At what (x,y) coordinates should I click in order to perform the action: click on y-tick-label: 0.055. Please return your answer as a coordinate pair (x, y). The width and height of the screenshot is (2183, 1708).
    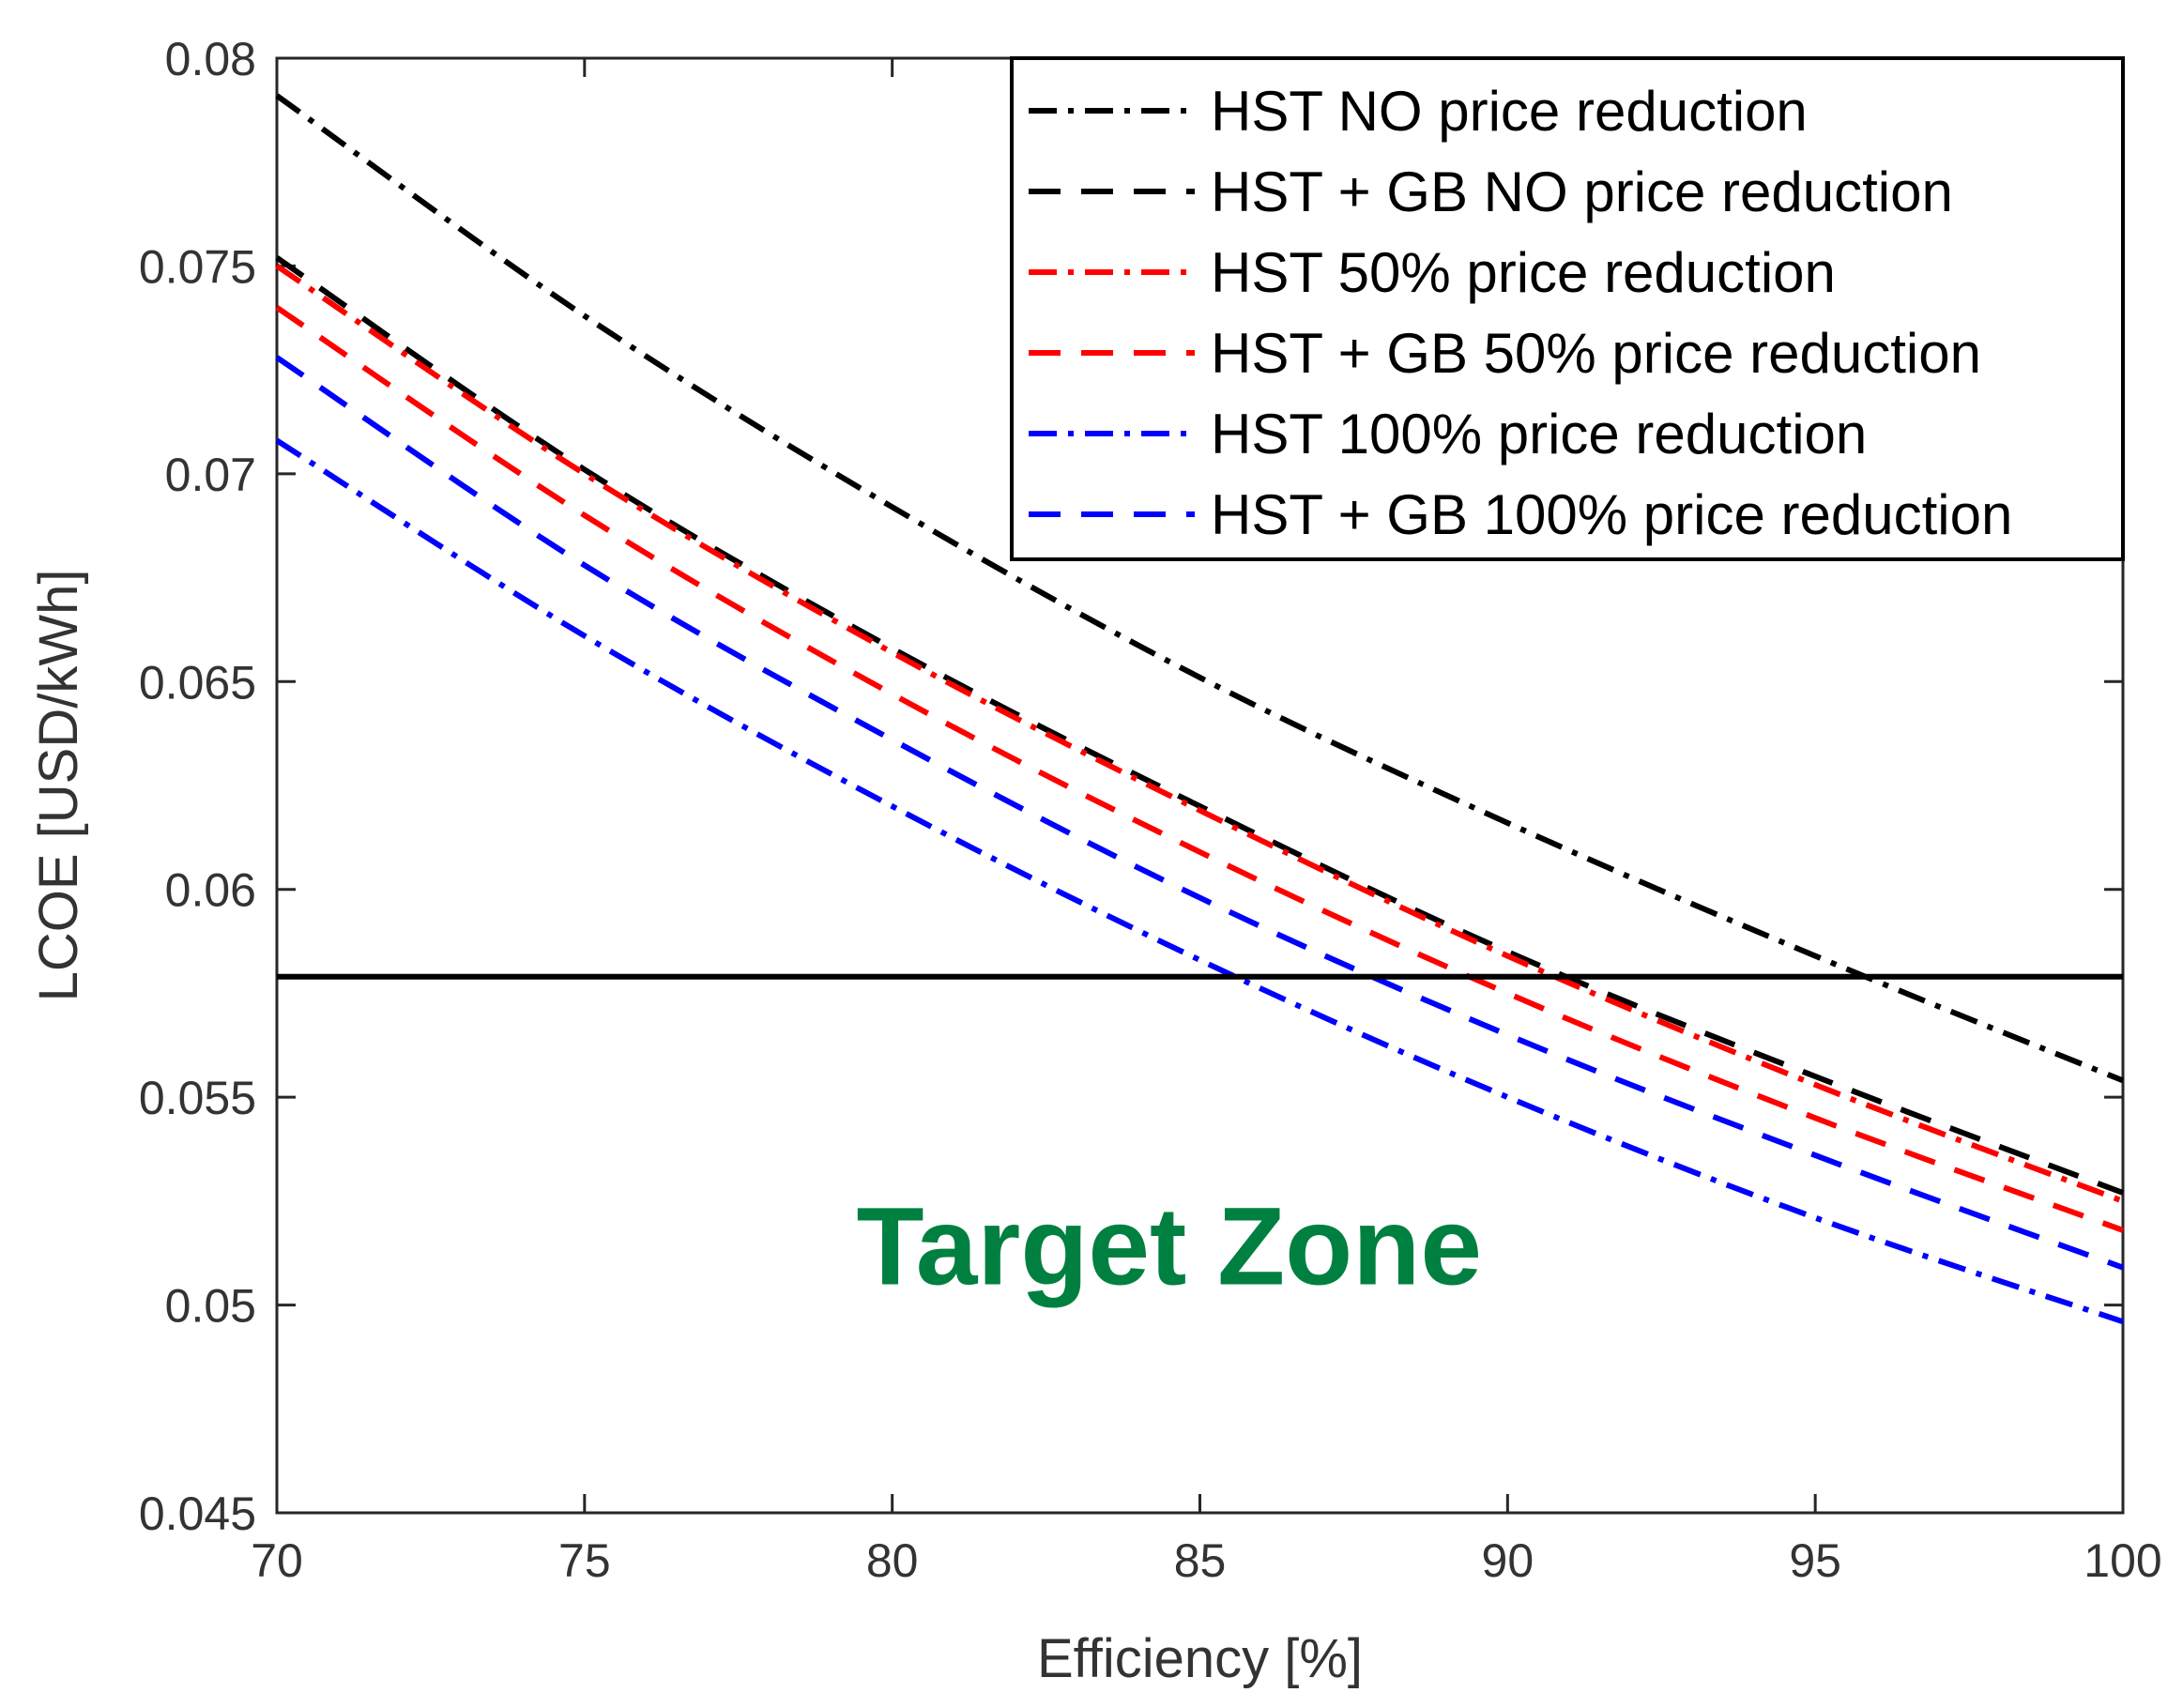
    Looking at the image, I should click on (197, 1098).